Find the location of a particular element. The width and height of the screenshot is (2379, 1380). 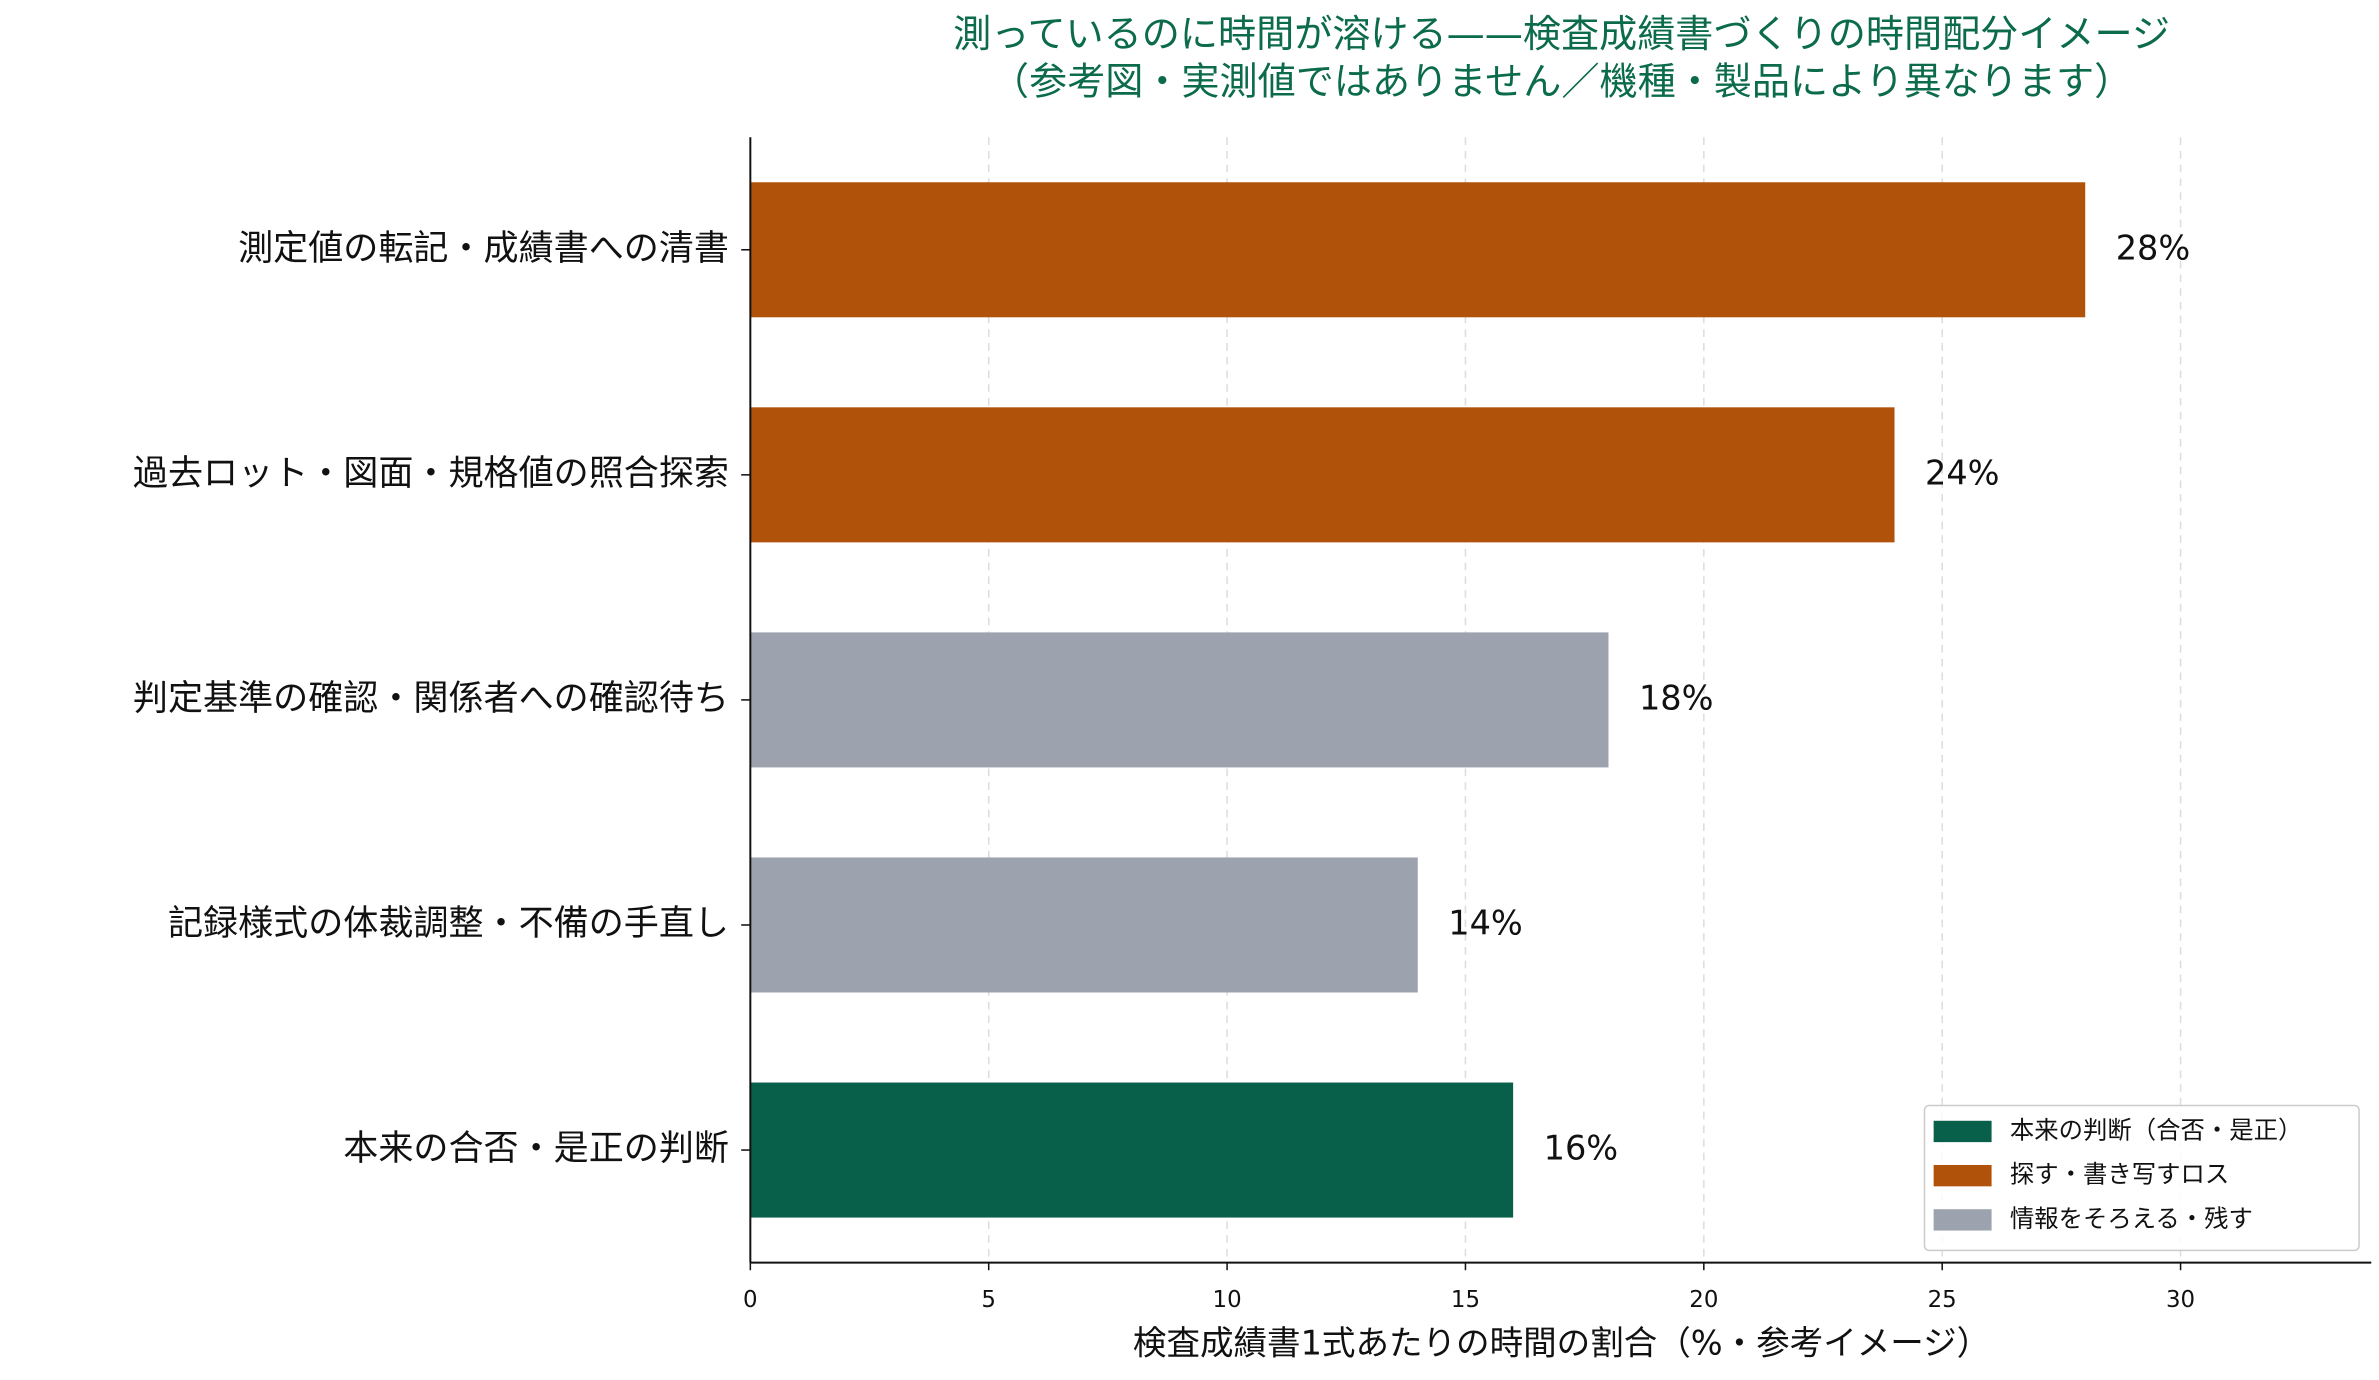

y-tick-label: 本来の合否・是正の判断 is located at coordinates (536, 1148).